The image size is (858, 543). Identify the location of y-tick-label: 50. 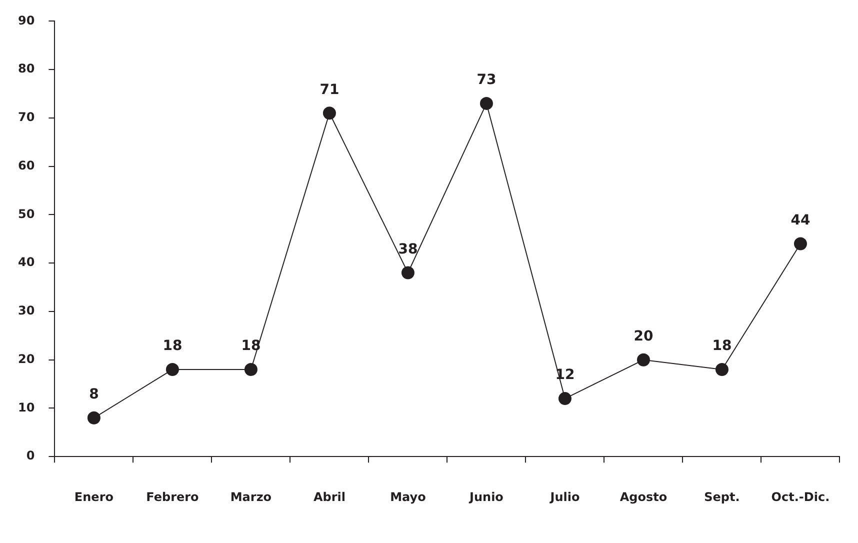
(26, 213).